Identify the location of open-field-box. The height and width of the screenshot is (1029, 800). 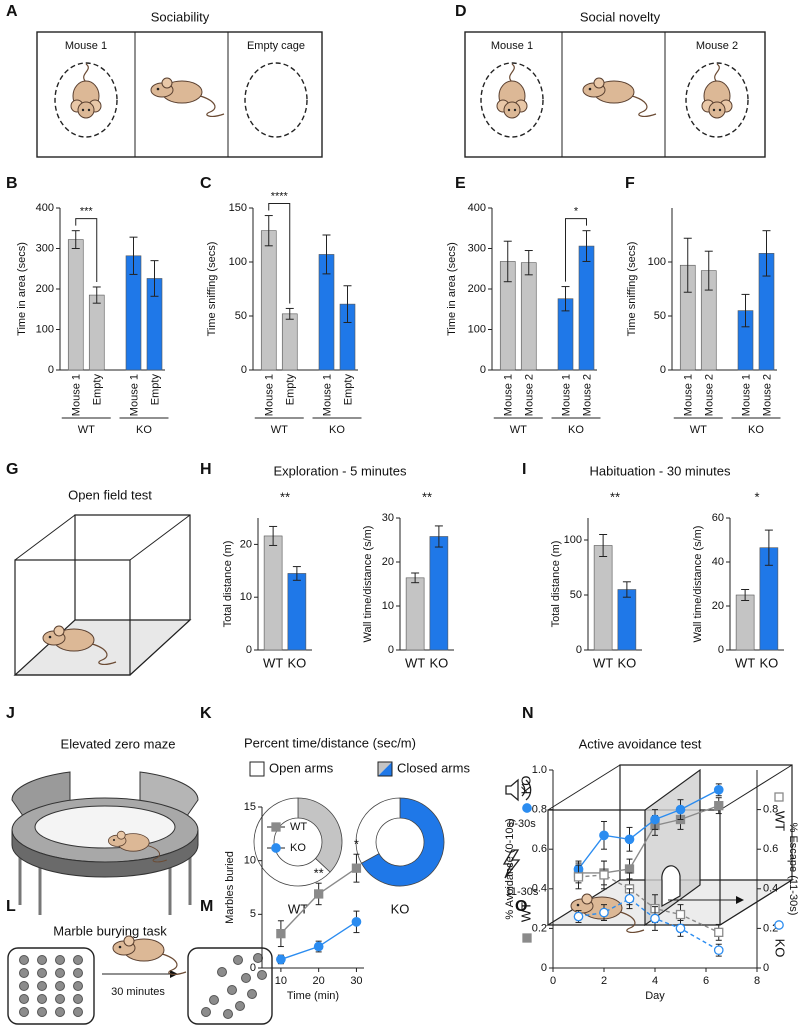
(102, 595).